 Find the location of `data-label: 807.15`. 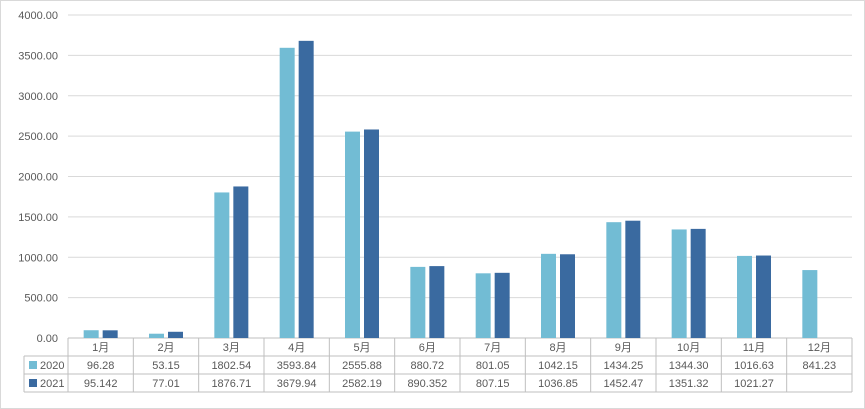

data-label: 807.15 is located at coordinates (493, 384).